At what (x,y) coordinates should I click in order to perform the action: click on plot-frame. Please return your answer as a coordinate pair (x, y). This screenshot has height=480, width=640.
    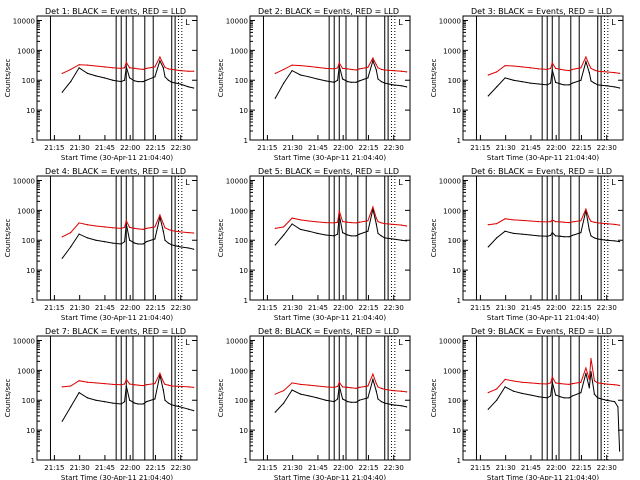
    Looking at the image, I should click on (330, 78).